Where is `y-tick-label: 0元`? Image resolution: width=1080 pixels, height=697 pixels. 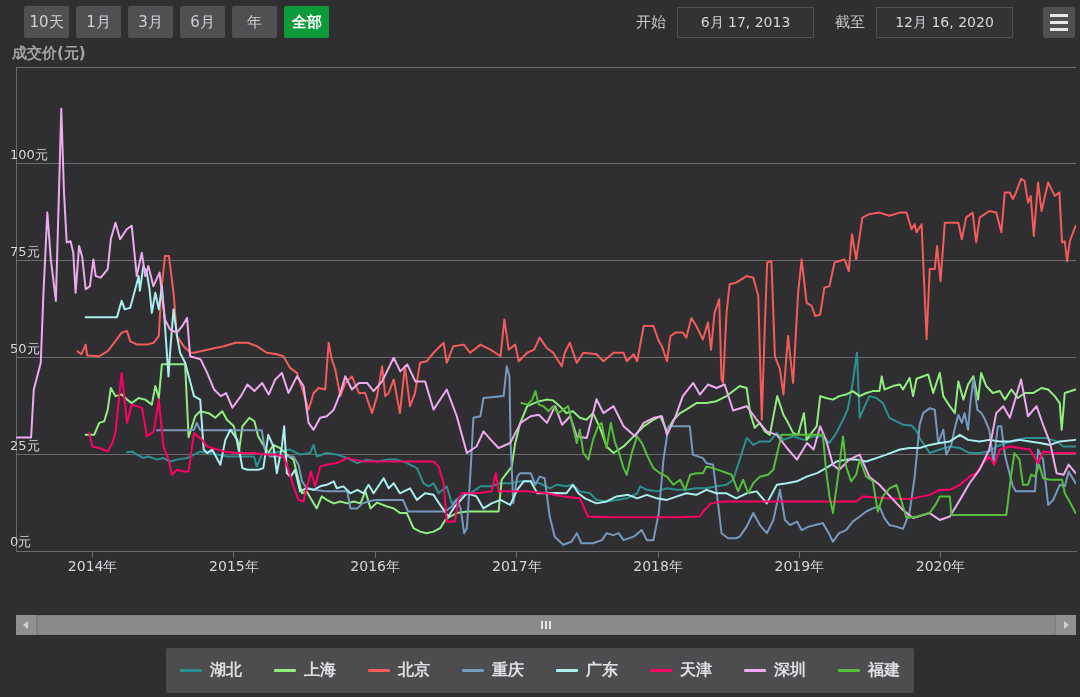
y-tick-label: 0元 is located at coordinates (21, 542).